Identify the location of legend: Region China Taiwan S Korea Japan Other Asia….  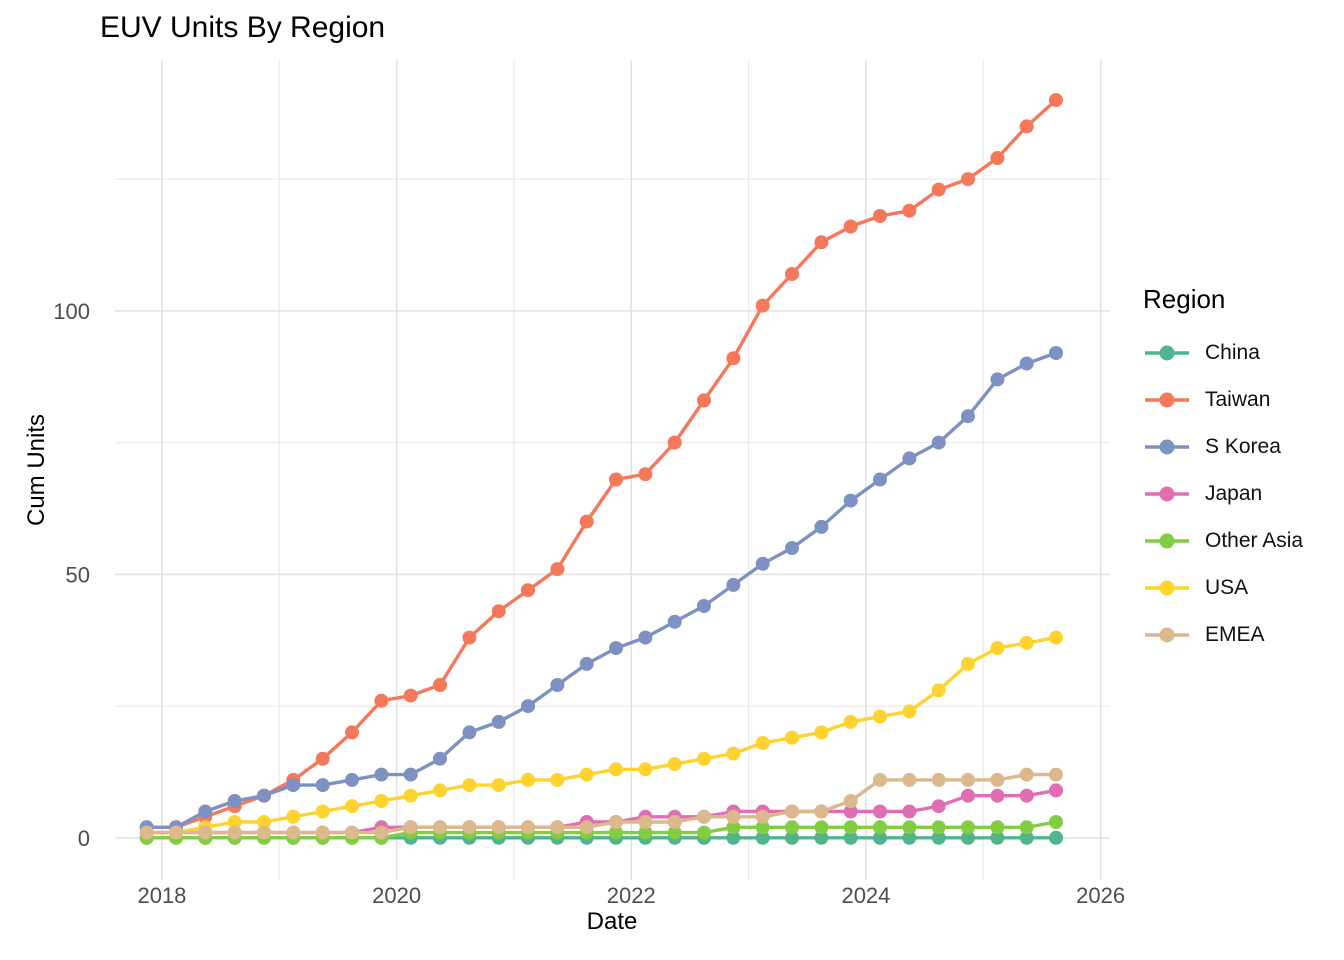
(1243, 471).